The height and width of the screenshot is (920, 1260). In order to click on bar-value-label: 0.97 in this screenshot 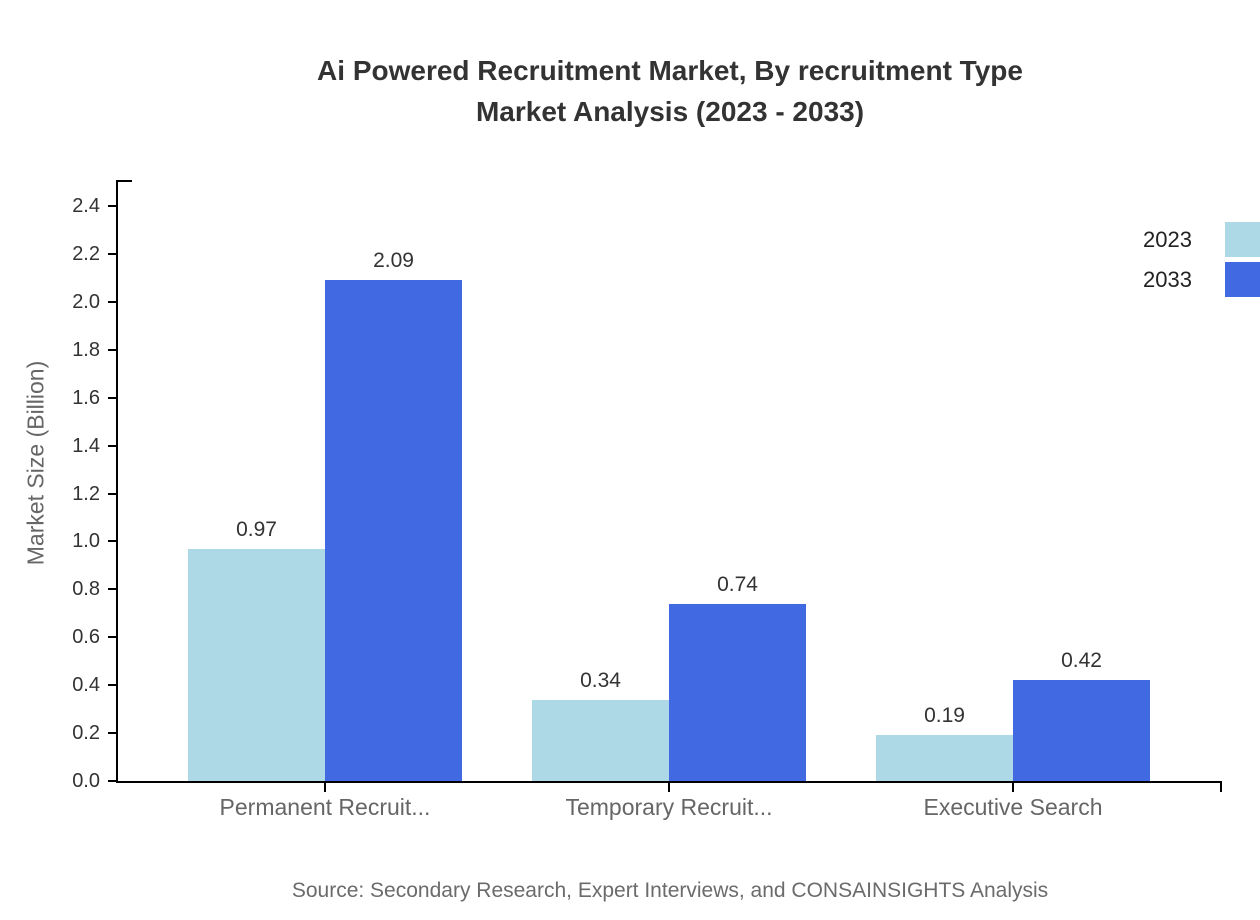, I will do `click(256, 529)`.